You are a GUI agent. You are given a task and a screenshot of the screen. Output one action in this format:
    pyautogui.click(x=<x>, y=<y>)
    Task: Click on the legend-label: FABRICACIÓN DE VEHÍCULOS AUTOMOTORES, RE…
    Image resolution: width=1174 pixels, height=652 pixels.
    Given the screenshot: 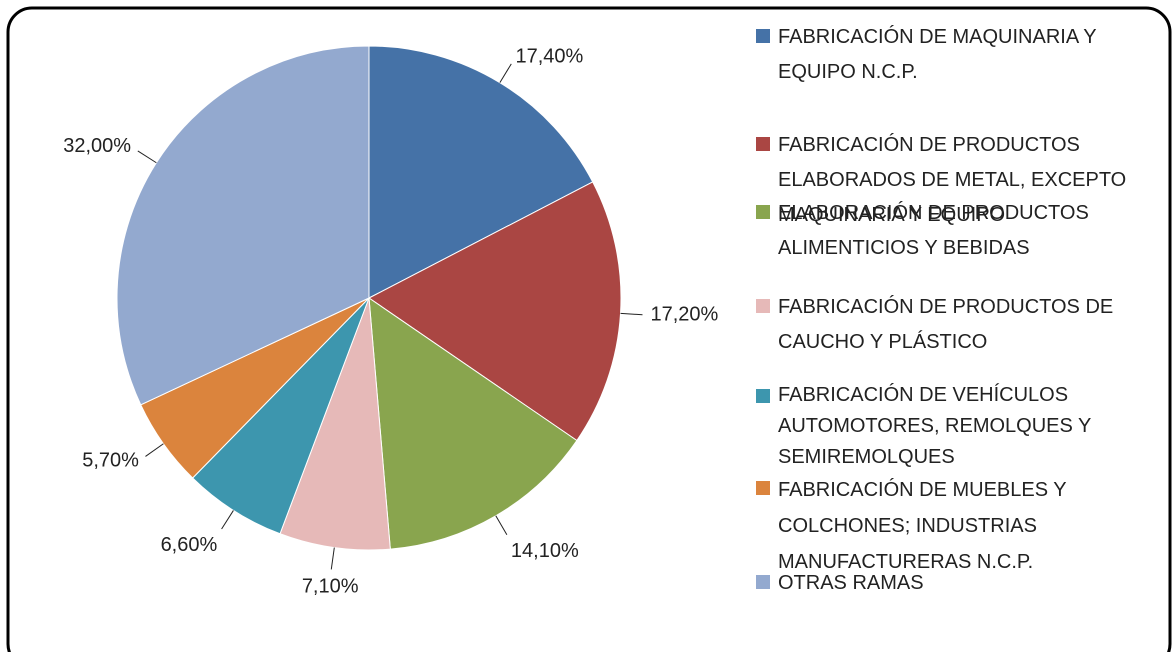 What is the action you would take?
    pyautogui.click(x=935, y=426)
    